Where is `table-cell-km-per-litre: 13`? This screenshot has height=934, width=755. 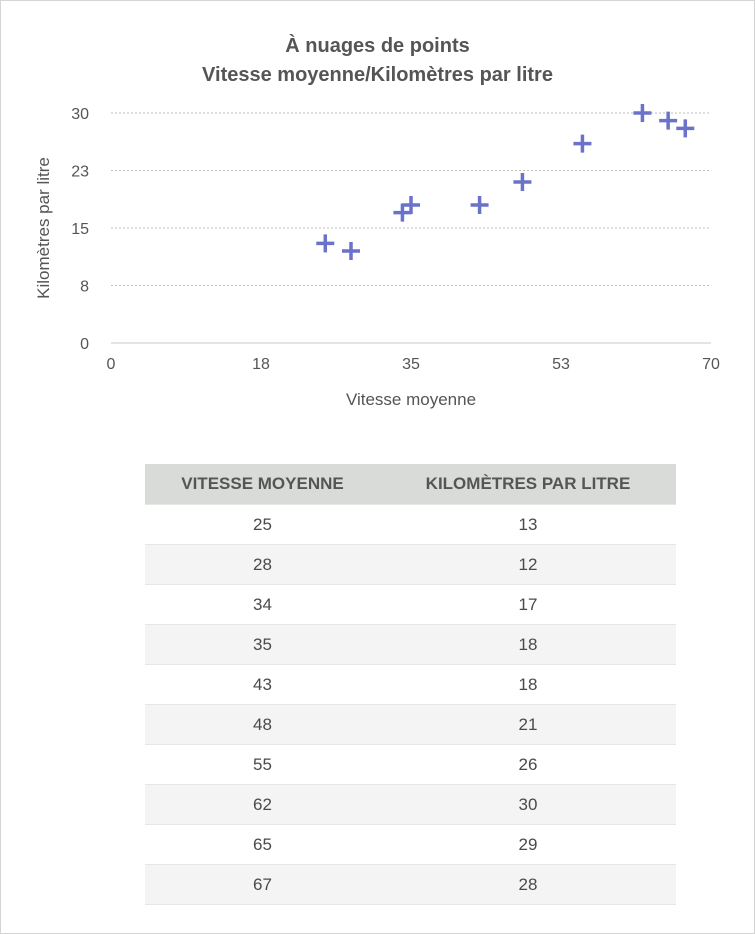
table-cell-km-per-litre: 13 is located at coordinates (528, 524).